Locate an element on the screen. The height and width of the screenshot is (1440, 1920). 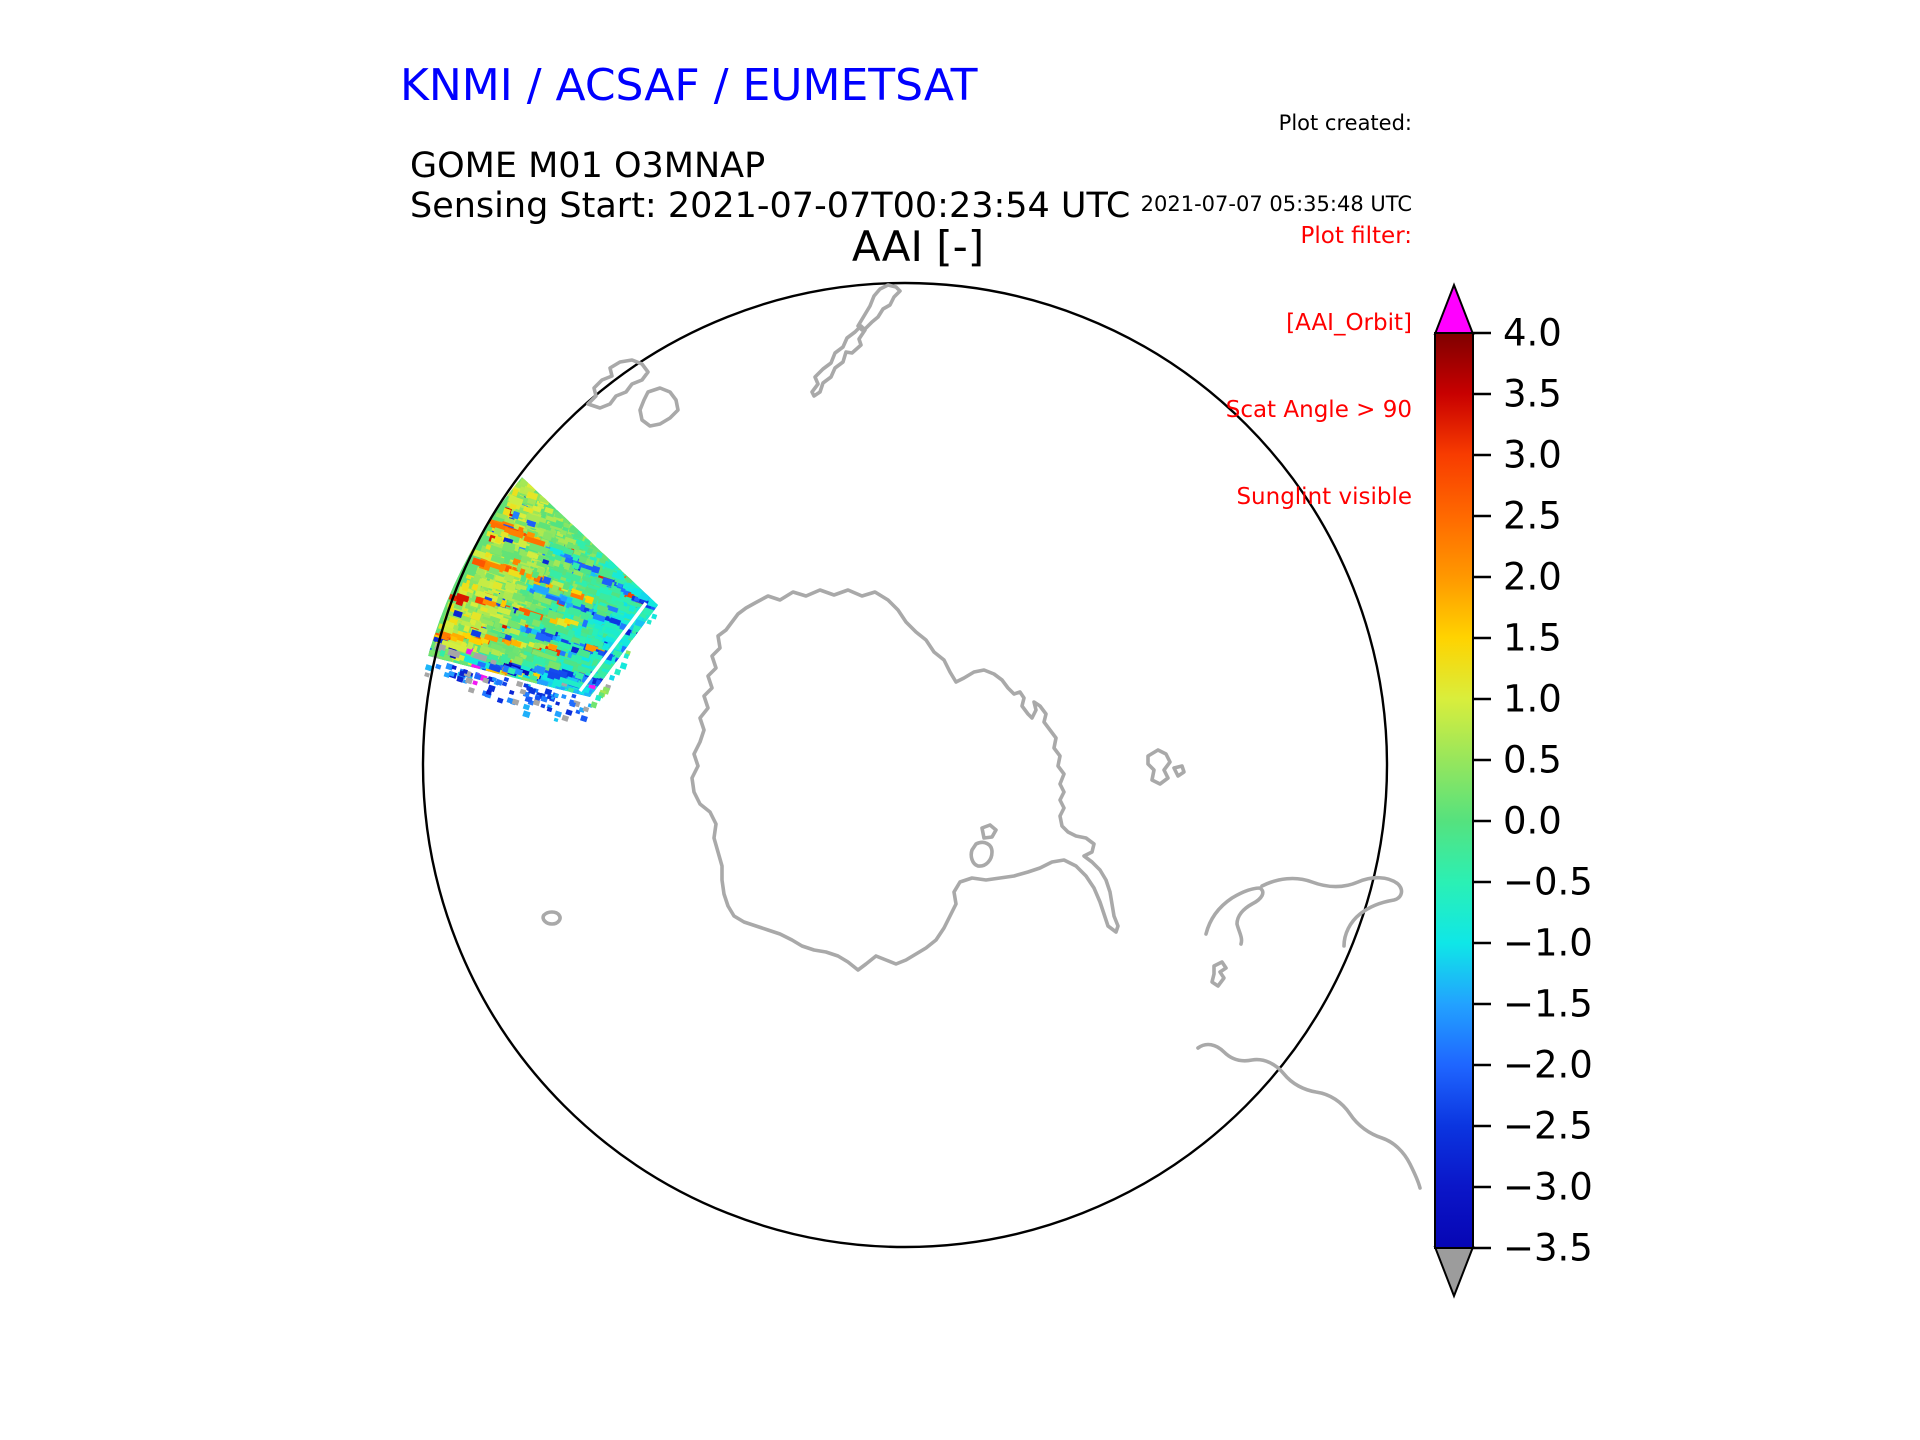
coast-new-zealand-south-island is located at coordinates (838, 361).